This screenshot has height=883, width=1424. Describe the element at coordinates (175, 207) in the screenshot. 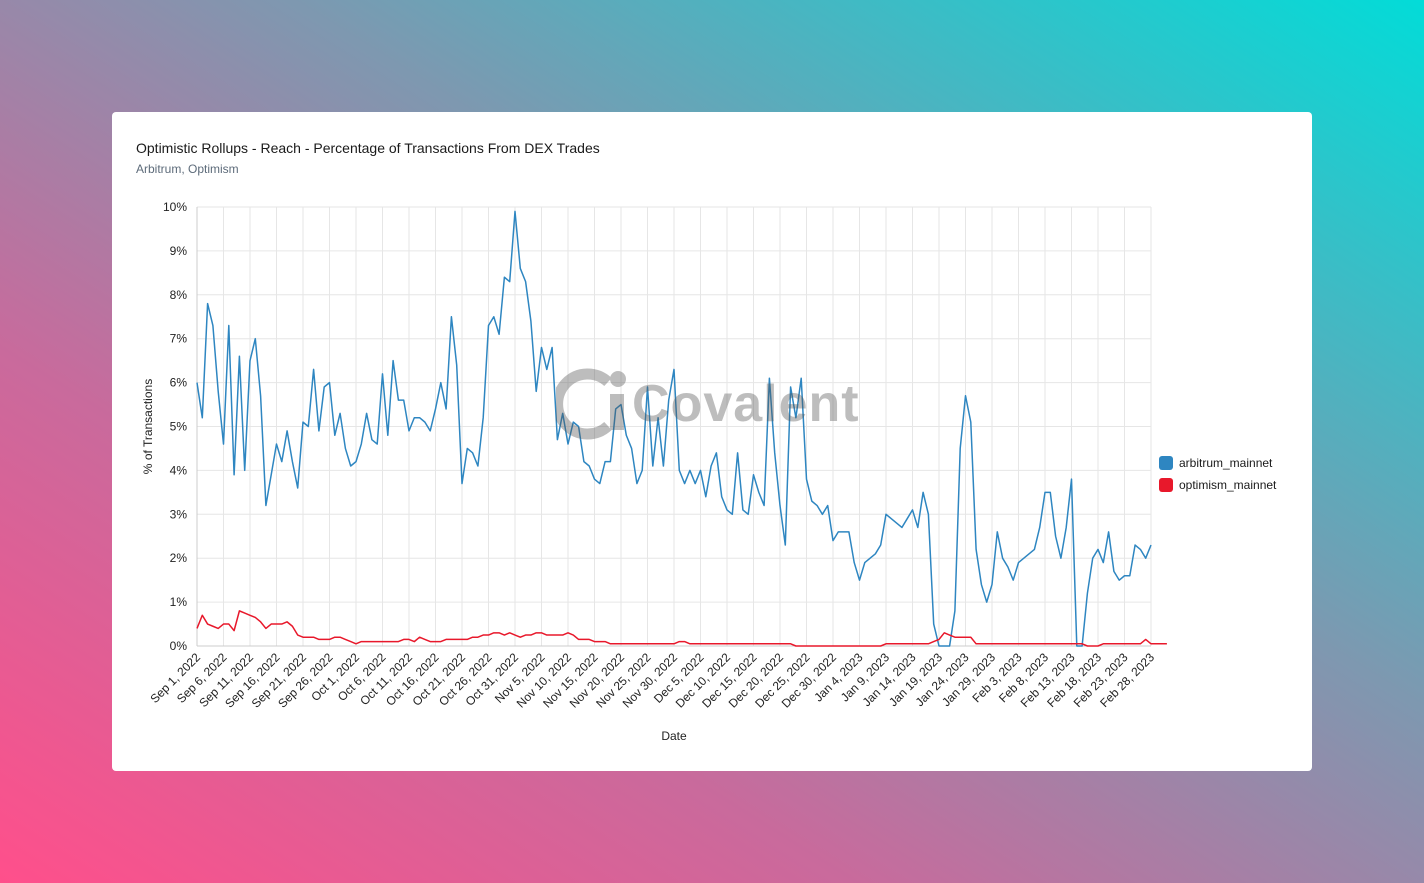

I see `y-tick-label: 10%` at that location.